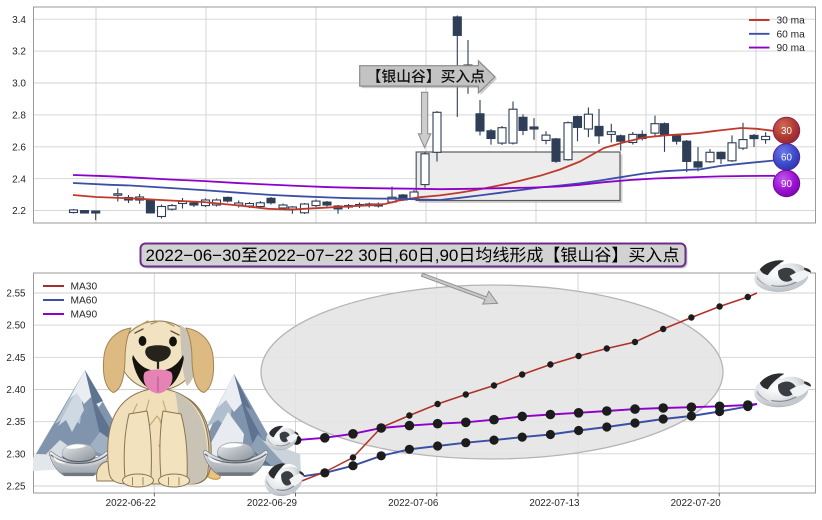 The height and width of the screenshot is (520, 822). I want to click on svg-text: MA90, so click(84, 315).